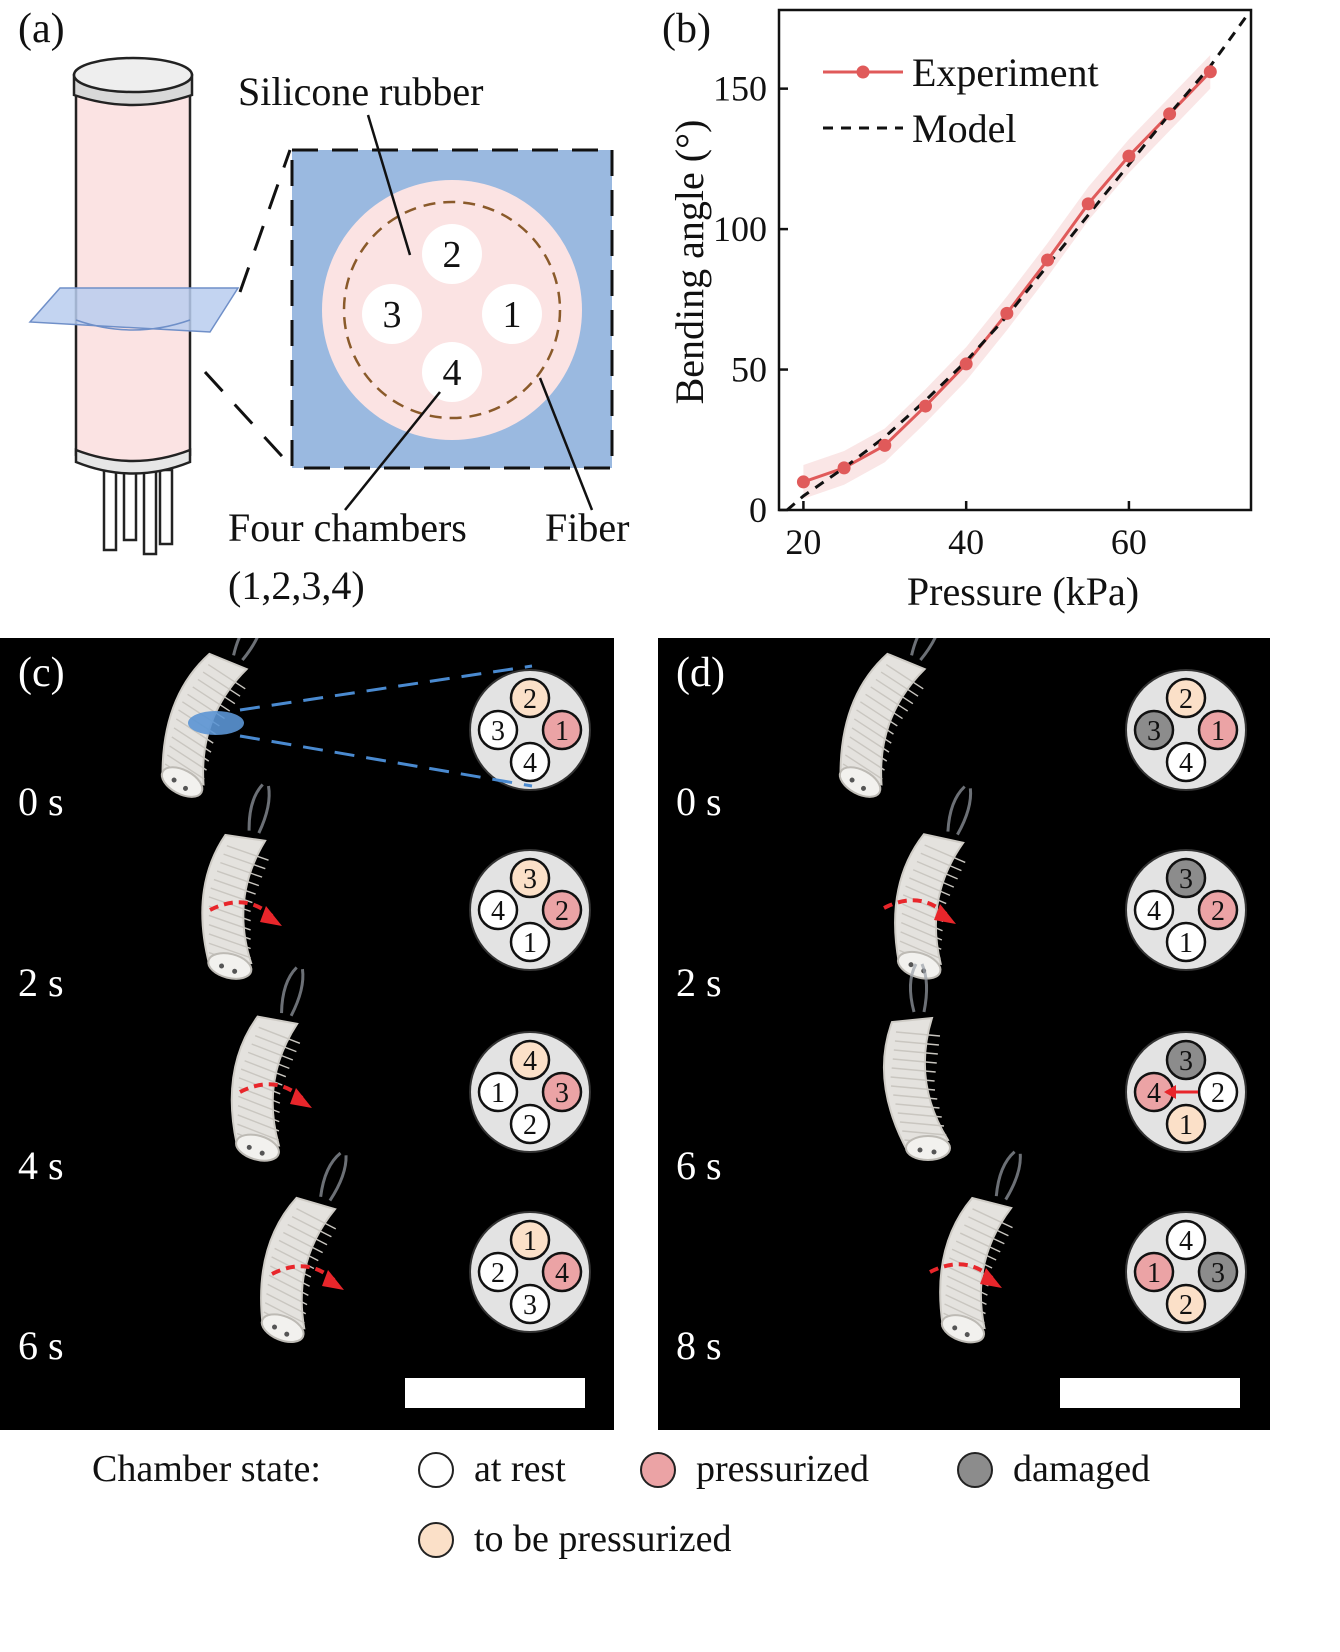  I want to click on panel-c-time-2: 4 s, so click(41, 1165).